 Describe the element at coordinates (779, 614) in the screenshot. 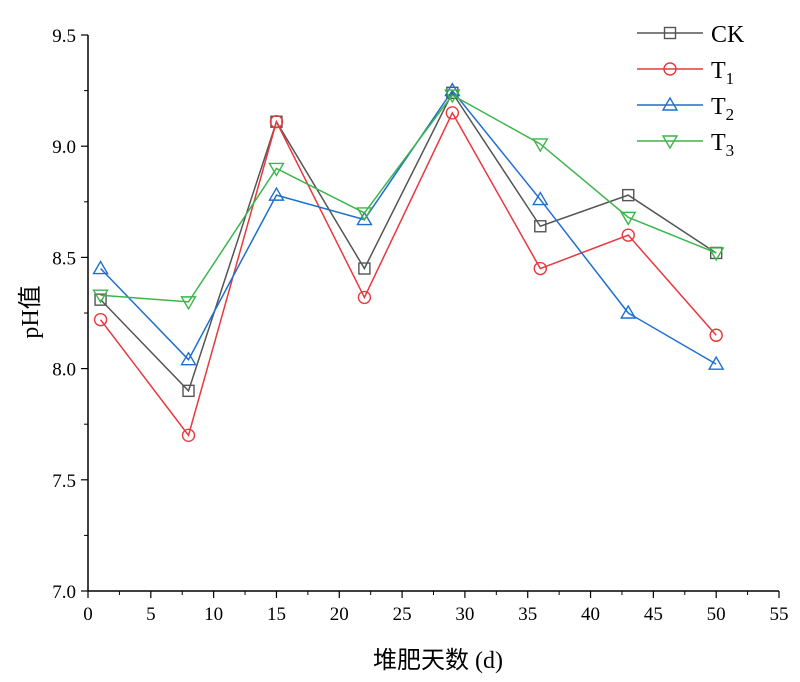

I see `x-tick-label: 55` at that location.